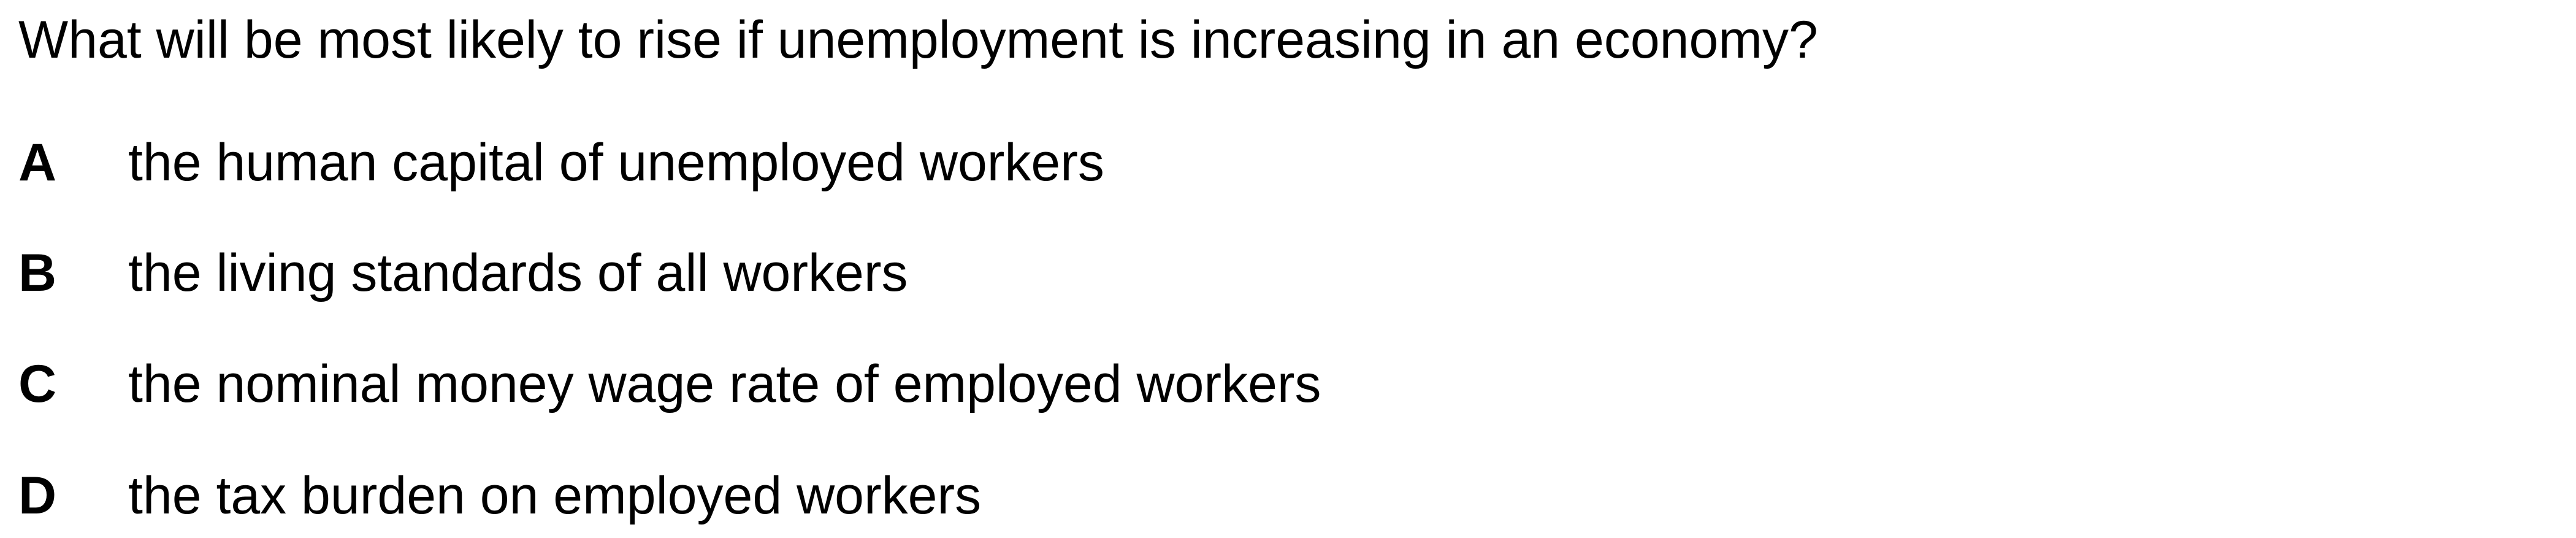 This screenshot has height=538, width=2576. Describe the element at coordinates (616, 162) in the screenshot. I see `option-text: the human capital of unemployed workers` at that location.